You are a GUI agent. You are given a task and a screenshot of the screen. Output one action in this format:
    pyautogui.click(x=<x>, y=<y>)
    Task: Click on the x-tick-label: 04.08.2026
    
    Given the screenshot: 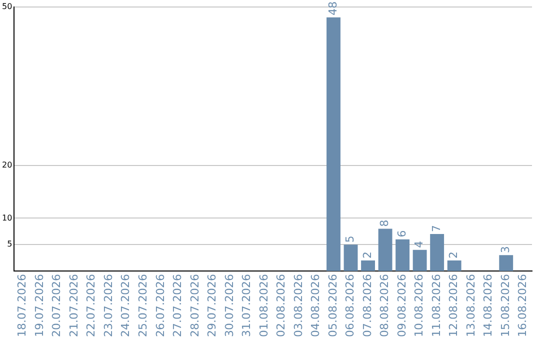 What is the action you would take?
    pyautogui.click(x=315, y=306)
    